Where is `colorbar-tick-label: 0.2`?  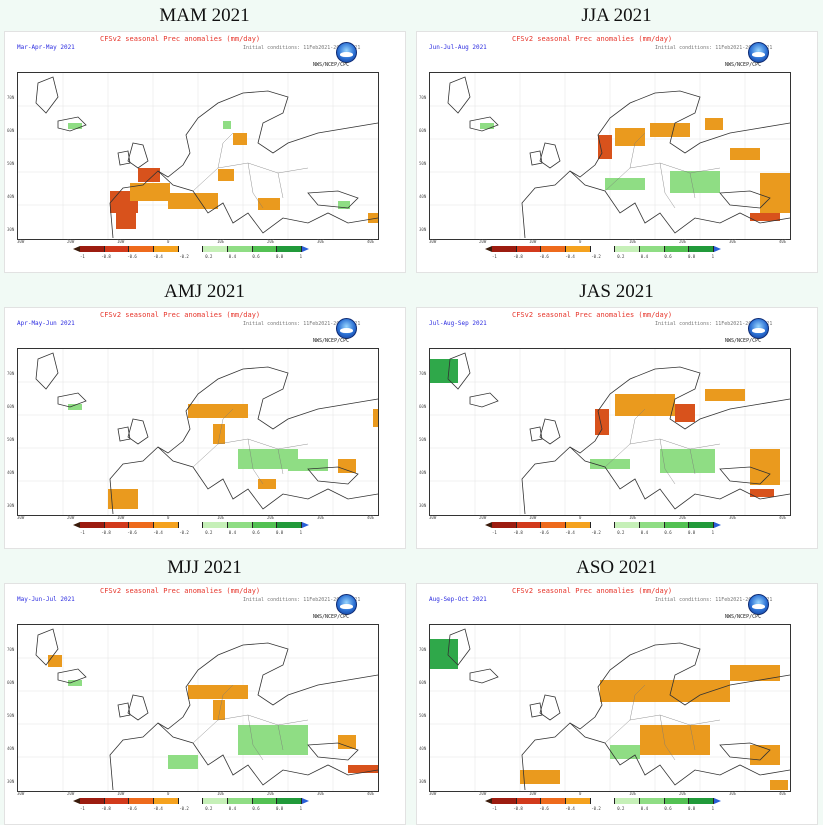
colorbar-tick-label: 0.2 is located at coordinates (621, 808).